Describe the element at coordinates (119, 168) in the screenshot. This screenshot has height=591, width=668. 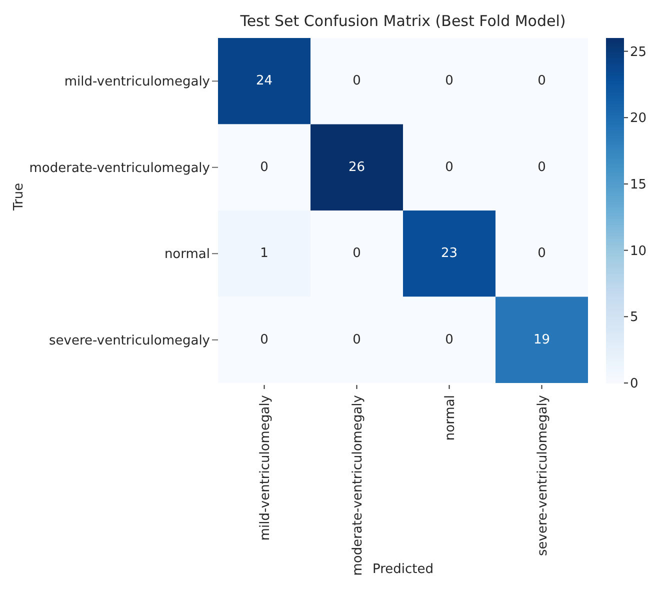
I see `y-tick-label: moderate-ventriculomegaly` at that location.